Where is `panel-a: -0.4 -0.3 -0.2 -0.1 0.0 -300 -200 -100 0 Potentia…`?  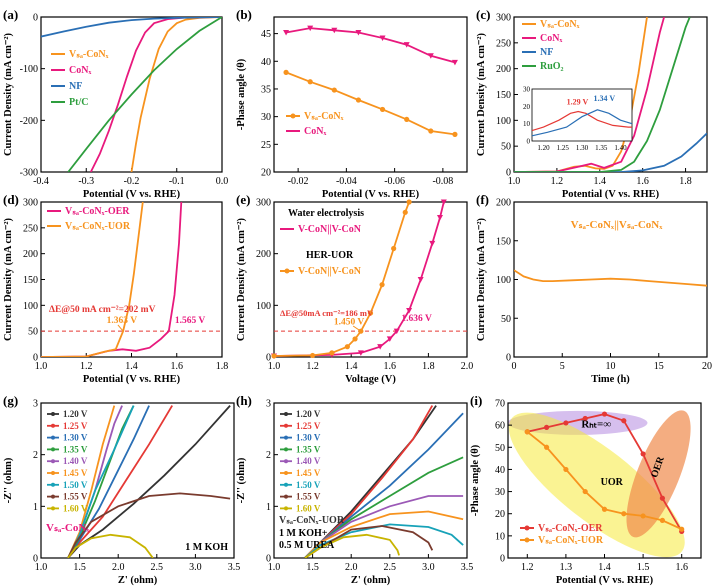 panel-a: -0.4 -0.3 -0.2 -0.1 0.0 -300 -200 -100 0 Potentia… is located at coordinates (115, 103).